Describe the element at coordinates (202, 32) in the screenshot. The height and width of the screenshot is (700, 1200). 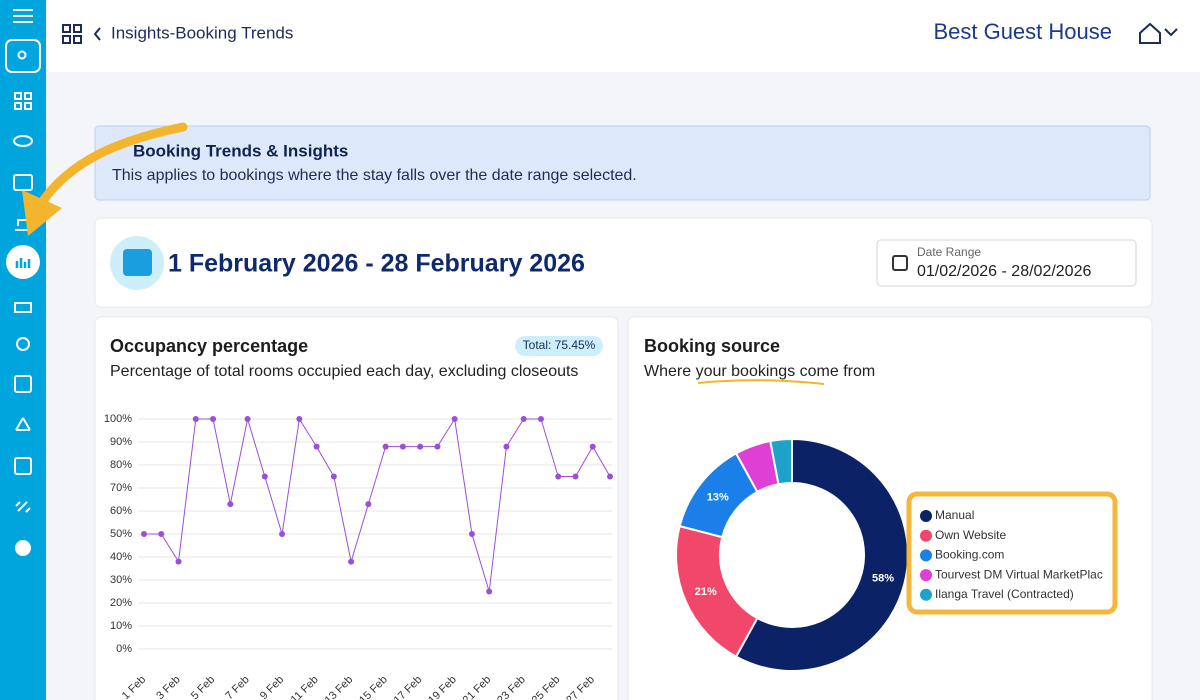
I see `breadcrumb: Insights-Booking Trends` at that location.